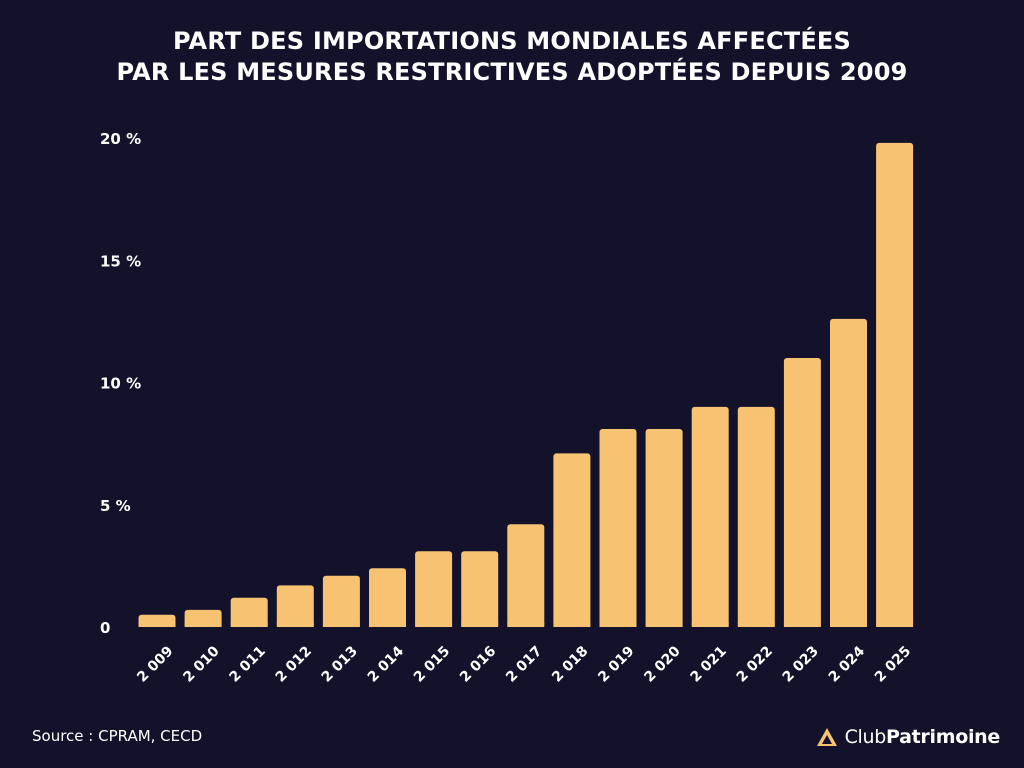 Image resolution: width=1024 pixels, height=768 pixels. What do you see at coordinates (340, 664) in the screenshot?
I see `x-tick-label: 2 013` at bounding box center [340, 664].